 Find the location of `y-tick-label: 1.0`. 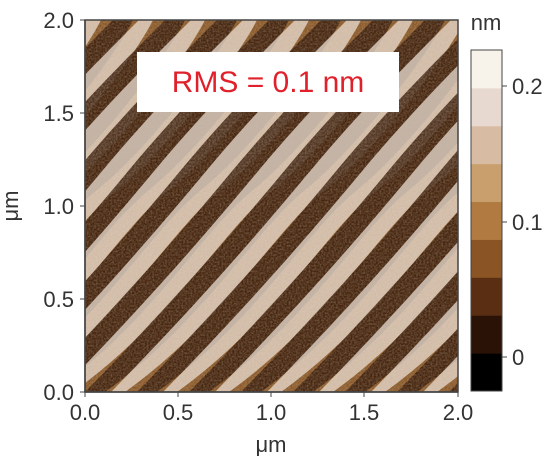

y-tick-label: 1.0 is located at coordinates (58, 206).